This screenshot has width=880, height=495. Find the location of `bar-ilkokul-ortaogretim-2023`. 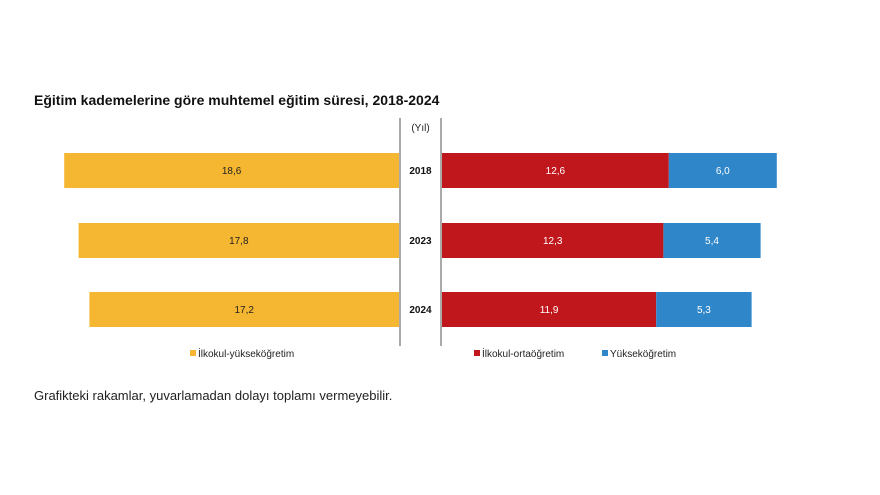

bar-ilkokul-ortaogretim-2023 is located at coordinates (553, 240).